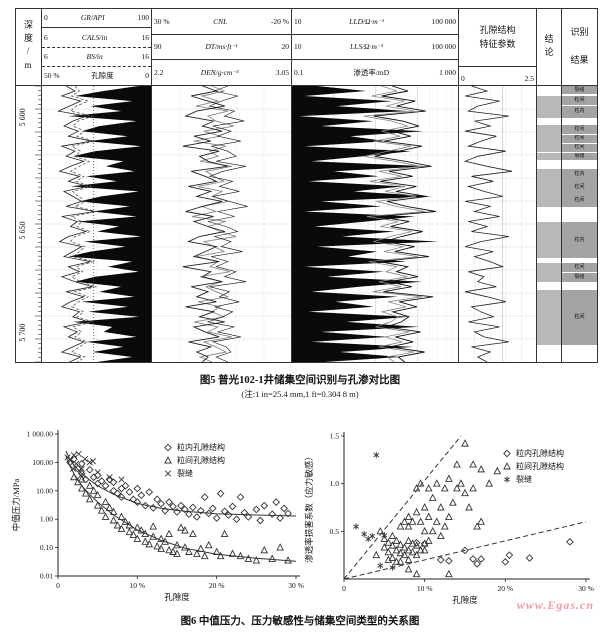 Image resolution: width=600 pixels, height=640 pixels. Describe the element at coordinates (335, 436) in the screenshot. I see `y-tick-label: 1.5` at that location.